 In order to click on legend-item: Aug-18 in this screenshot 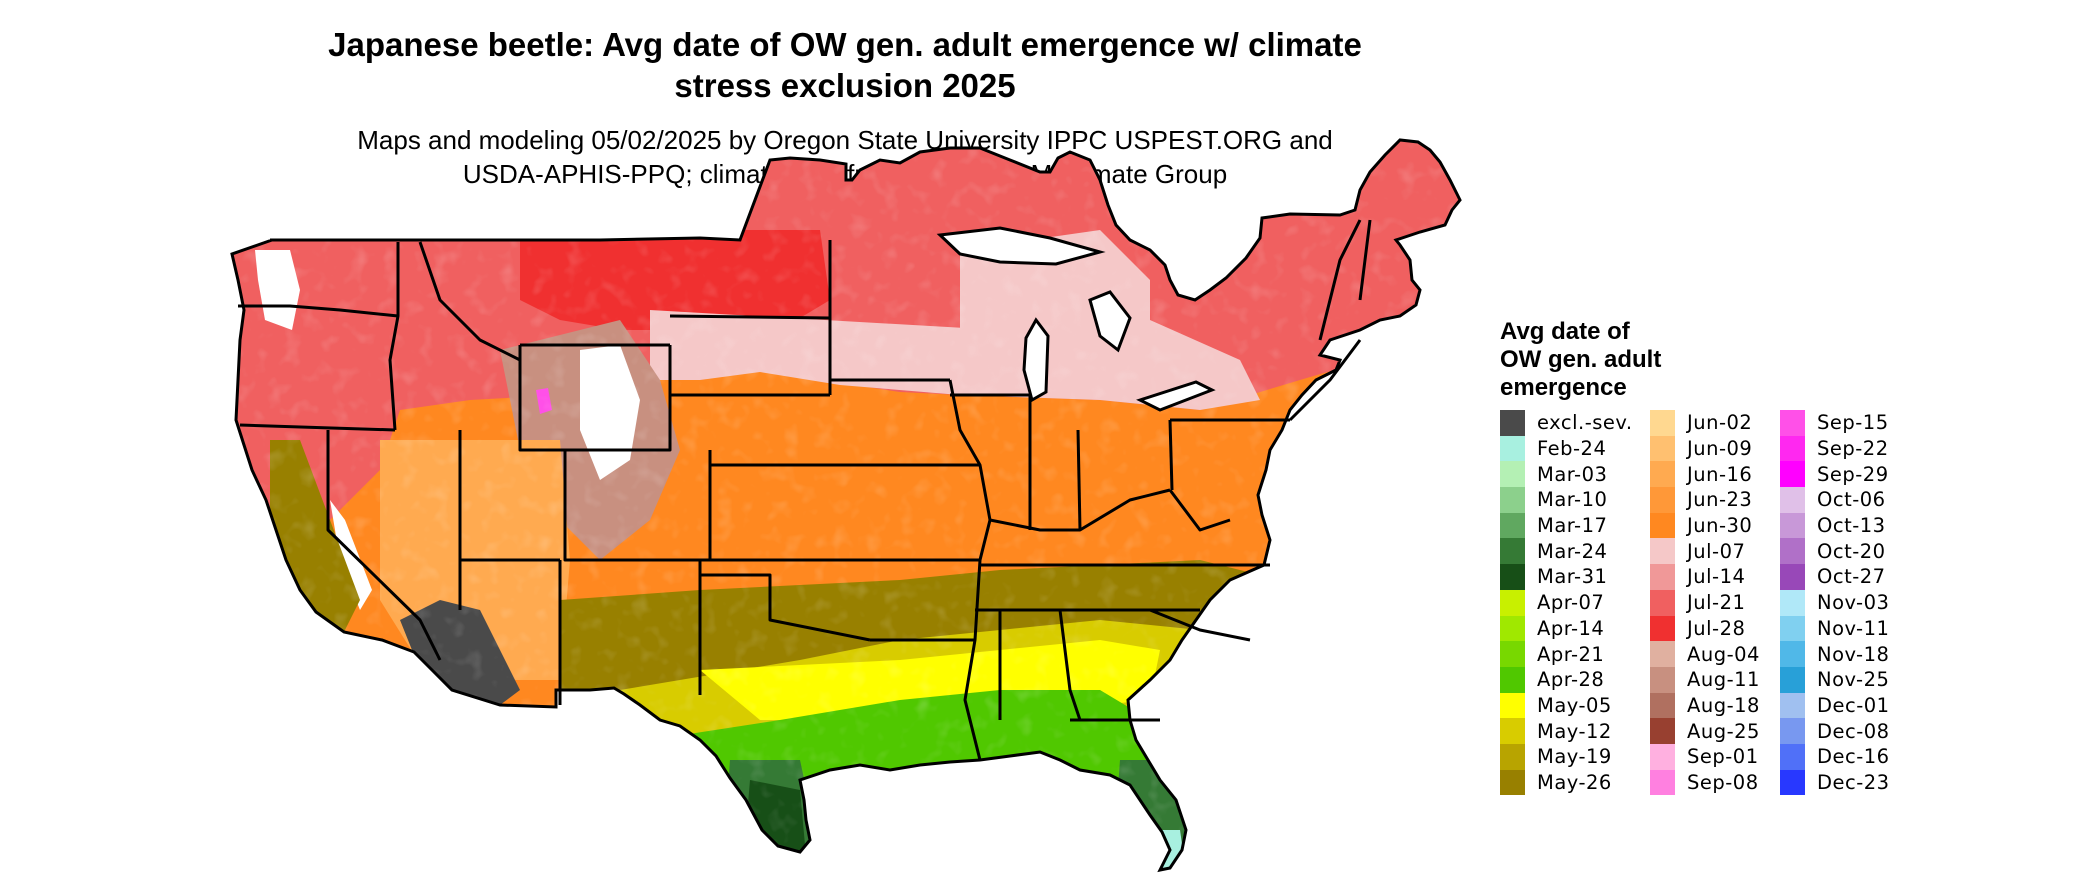, I will do `click(1705, 705)`.